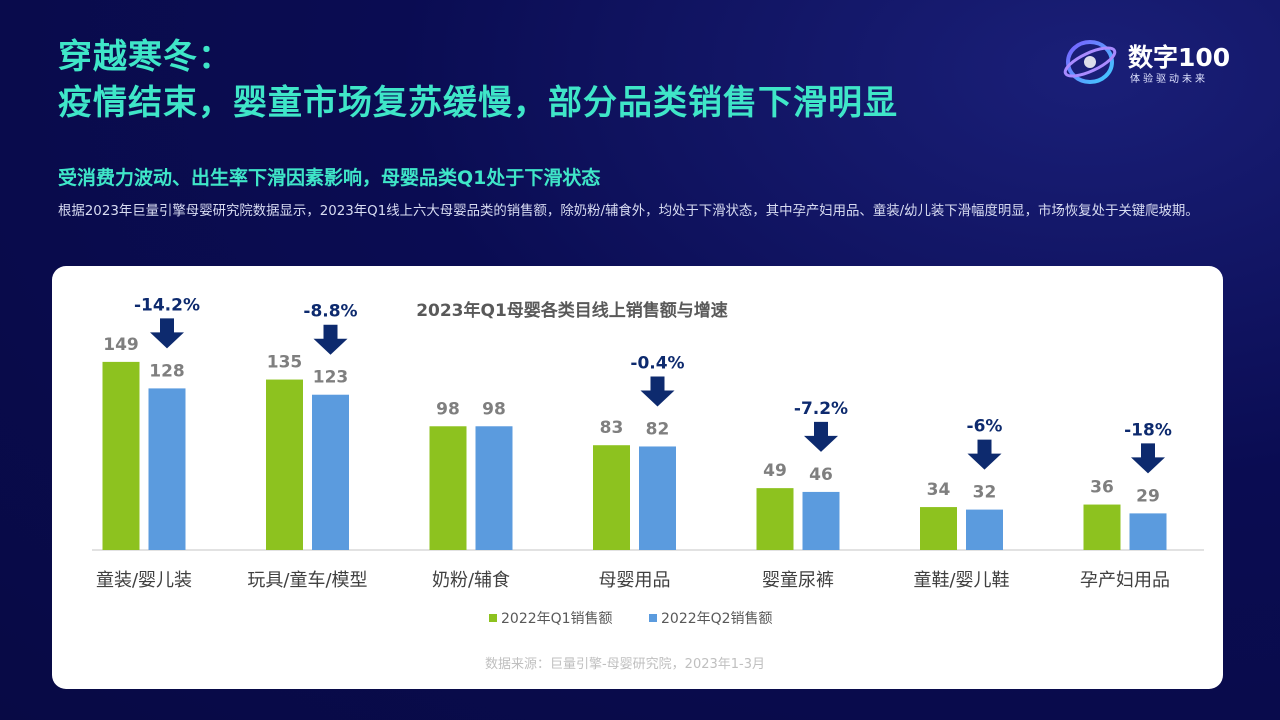 The height and width of the screenshot is (720, 1280). I want to click on logo-tagline: 体验驱动未来, so click(1169, 79).